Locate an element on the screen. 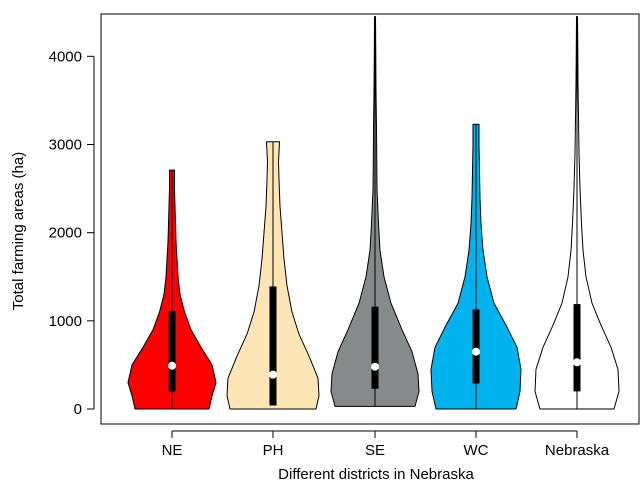  y-tick-label: 4000 is located at coordinates (65, 56).